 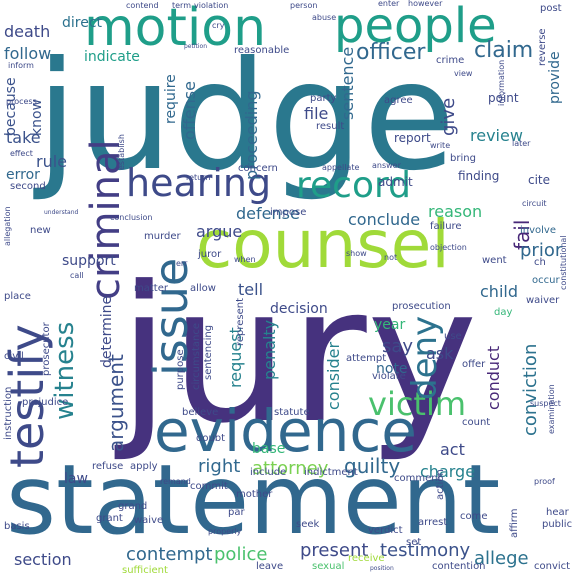 What do you see at coordinates (211, 5) in the screenshot?
I see `word-violation: violation` at bounding box center [211, 5].